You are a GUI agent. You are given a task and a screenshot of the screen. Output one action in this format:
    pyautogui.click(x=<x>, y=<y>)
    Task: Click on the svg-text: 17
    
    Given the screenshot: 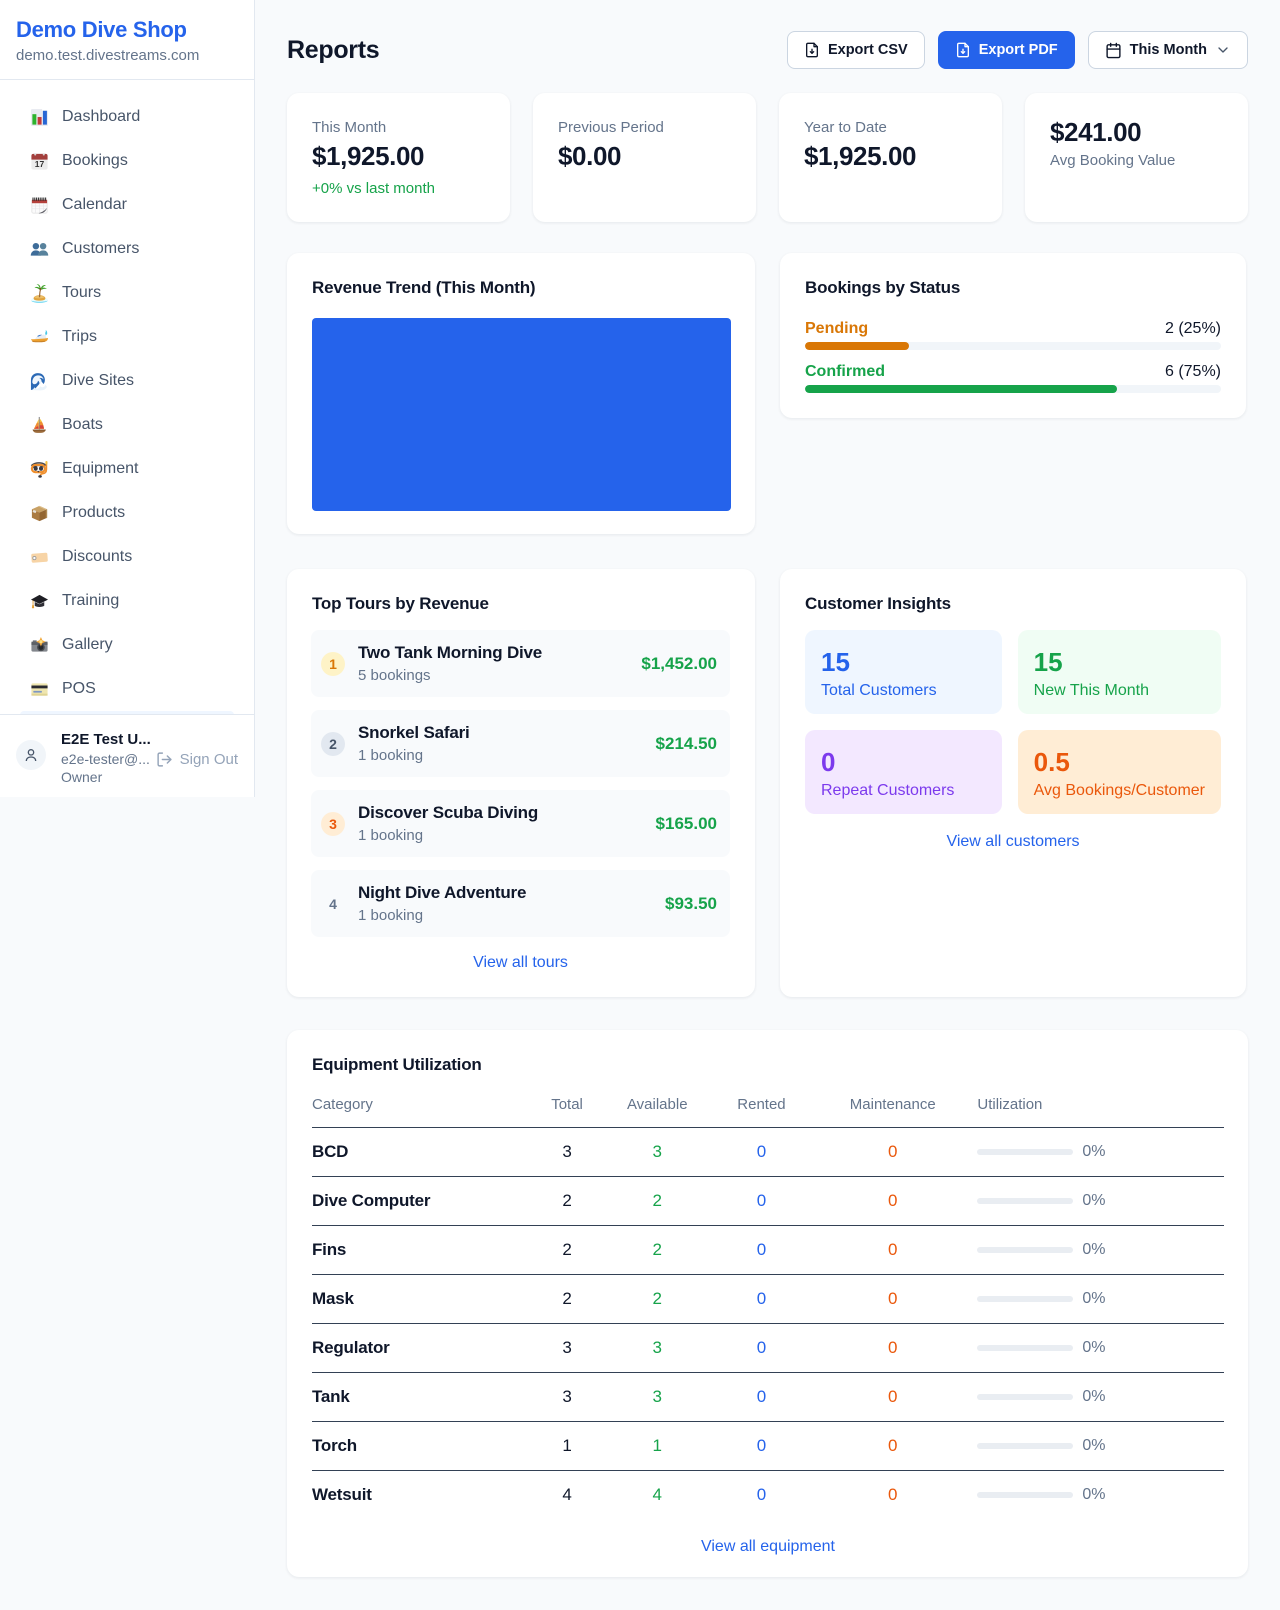 What is the action you would take?
    pyautogui.click(x=40, y=164)
    